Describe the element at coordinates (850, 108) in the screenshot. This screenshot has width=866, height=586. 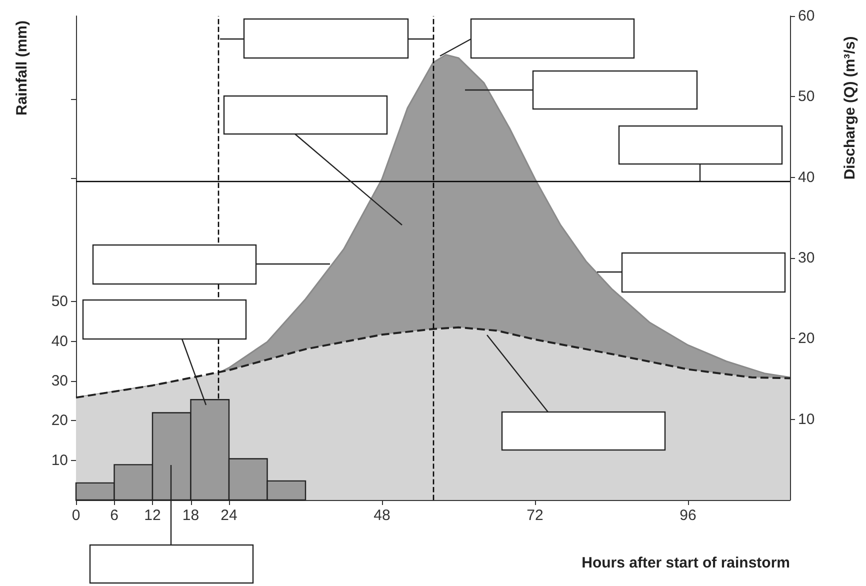
I see `y2-axis-title: Discharge (Q) (m³/s)` at that location.